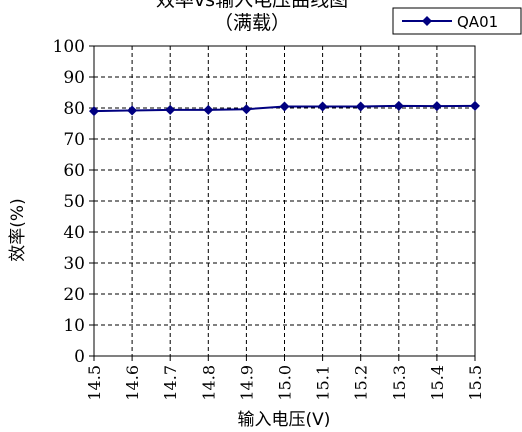 Image resolution: width=522 pixels, height=432 pixels. What do you see at coordinates (74, 295) in the screenshot?
I see `y-tick-label: 20` at bounding box center [74, 295].